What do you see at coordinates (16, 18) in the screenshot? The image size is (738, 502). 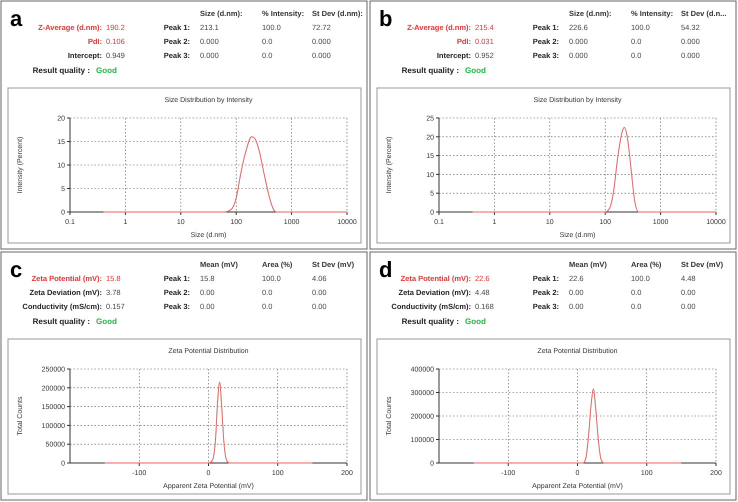 I see `text: a` at bounding box center [16, 18].